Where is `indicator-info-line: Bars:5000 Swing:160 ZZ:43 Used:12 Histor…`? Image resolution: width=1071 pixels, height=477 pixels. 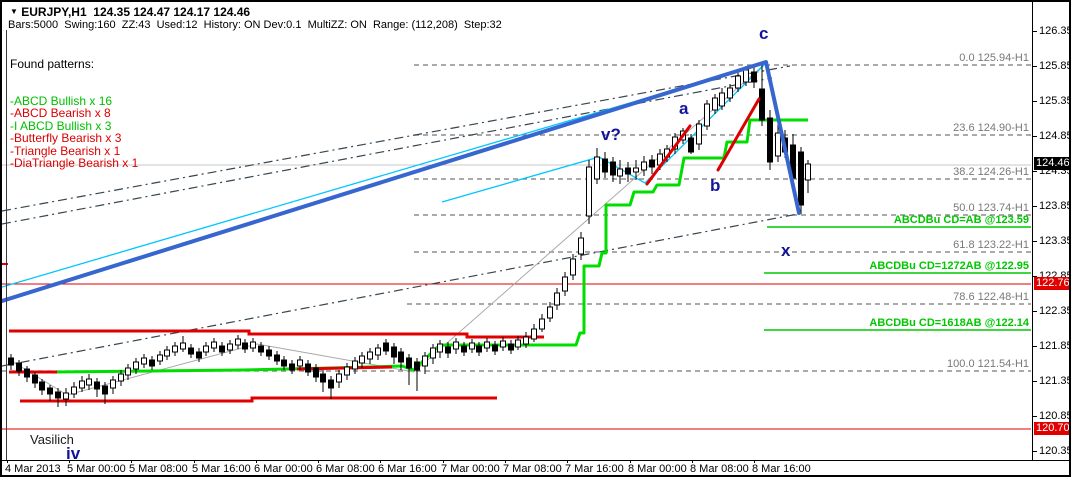
indicator-info-line: Bars:5000 Swing:160 ZZ:43 Used:12 Histor… is located at coordinates (255, 25).